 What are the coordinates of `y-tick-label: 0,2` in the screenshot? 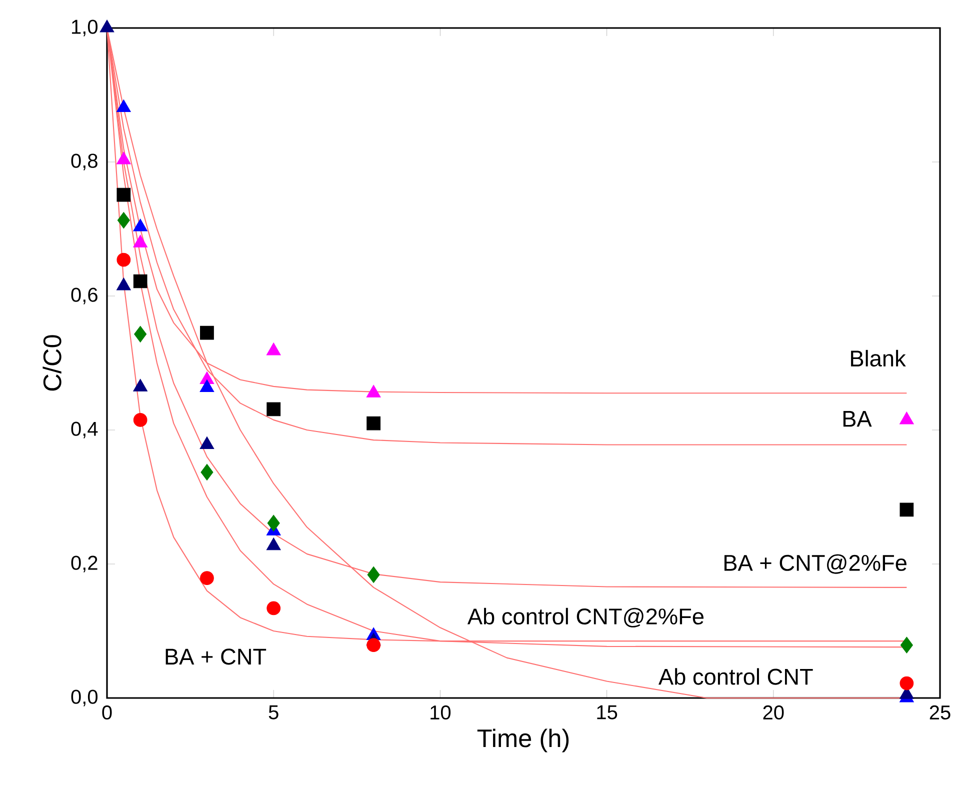 It's located at (84, 564).